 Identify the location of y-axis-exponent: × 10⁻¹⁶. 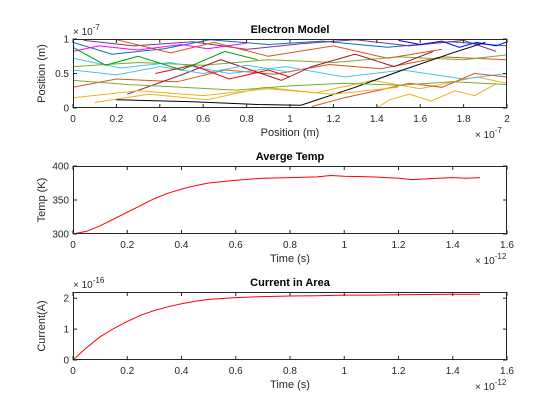
(89, 283).